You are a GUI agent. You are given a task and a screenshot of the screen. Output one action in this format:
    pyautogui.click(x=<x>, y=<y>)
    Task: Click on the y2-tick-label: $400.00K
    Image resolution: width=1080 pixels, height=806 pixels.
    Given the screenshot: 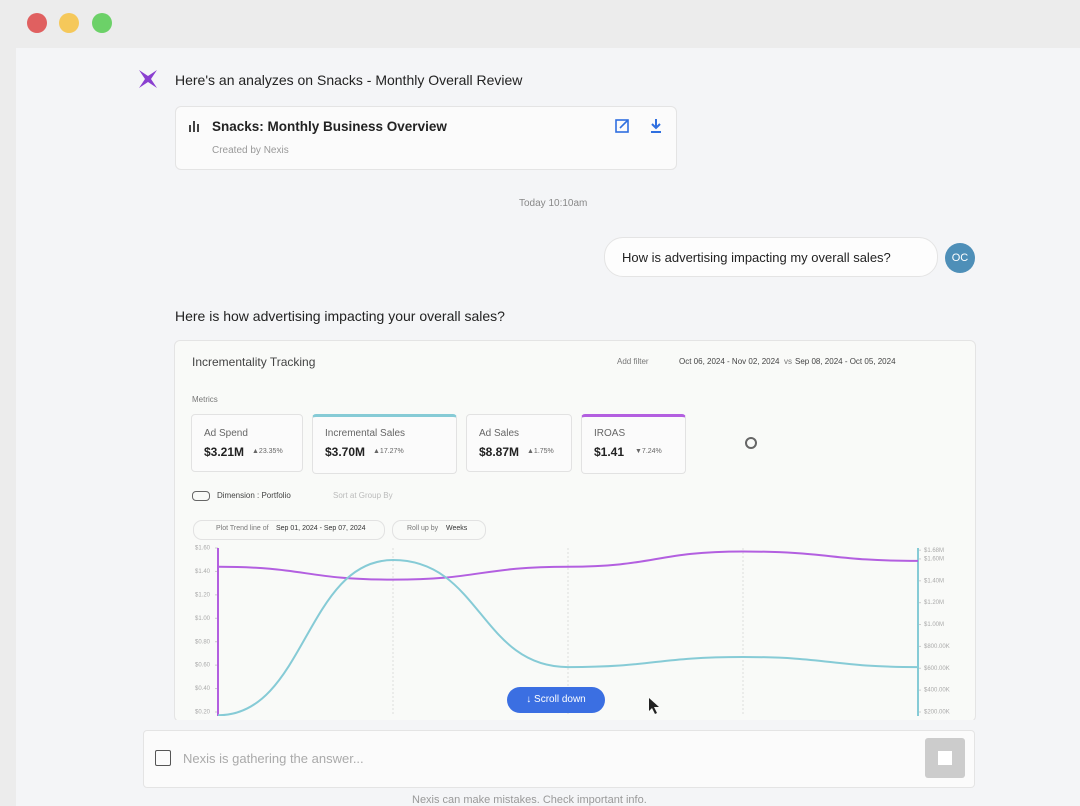 What is the action you would take?
    pyautogui.click(x=937, y=691)
    